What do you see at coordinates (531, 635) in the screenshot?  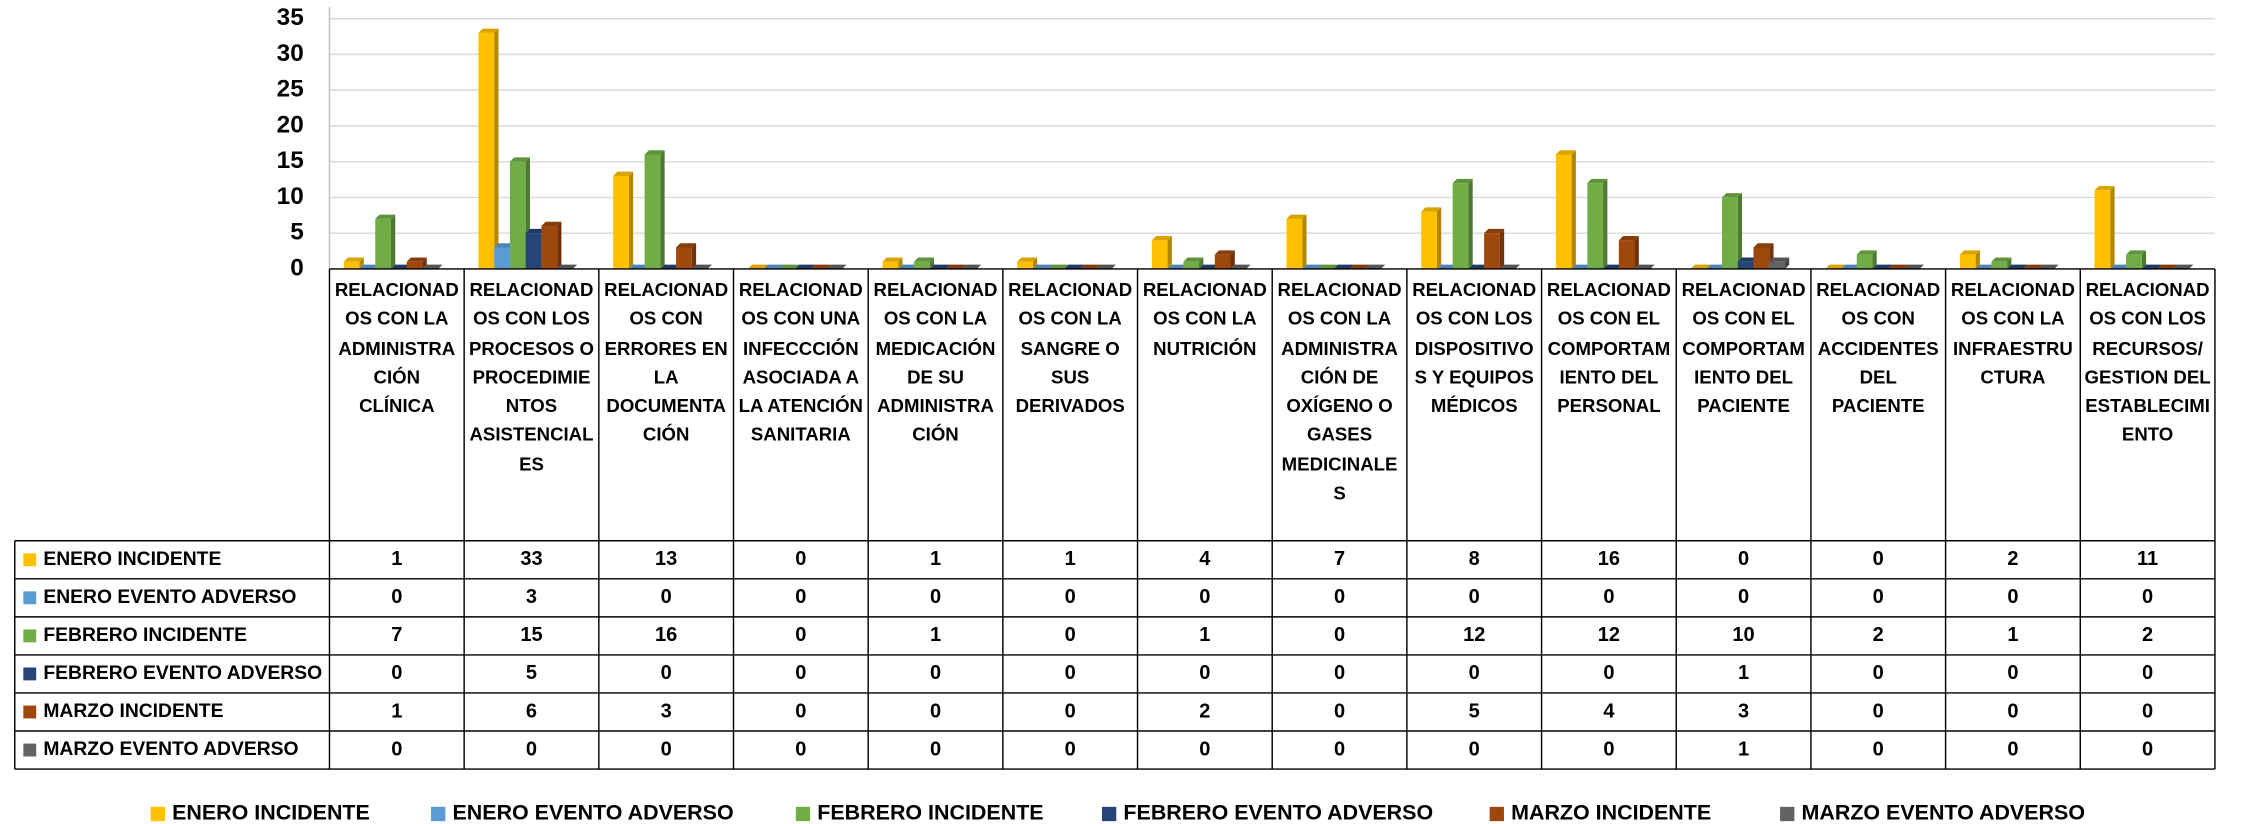 I see `table-cell: 15` at bounding box center [531, 635].